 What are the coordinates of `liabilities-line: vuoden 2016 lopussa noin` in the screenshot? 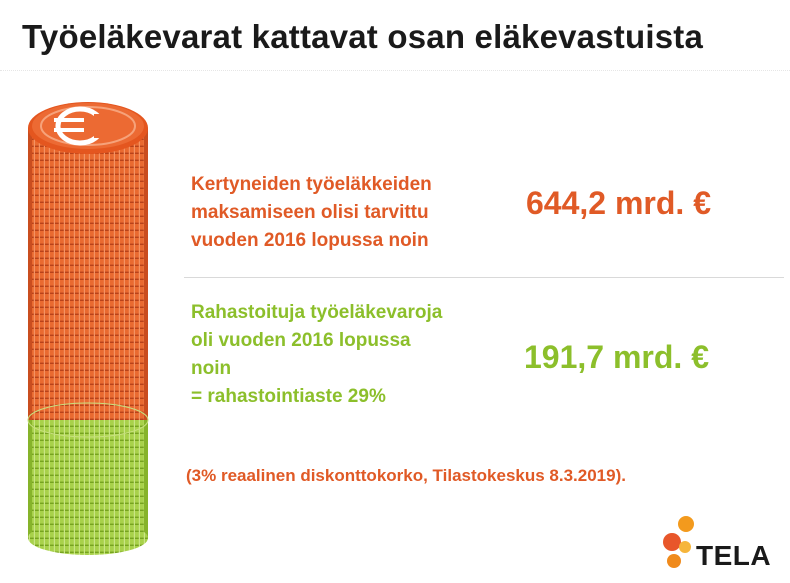 It's located at (310, 240).